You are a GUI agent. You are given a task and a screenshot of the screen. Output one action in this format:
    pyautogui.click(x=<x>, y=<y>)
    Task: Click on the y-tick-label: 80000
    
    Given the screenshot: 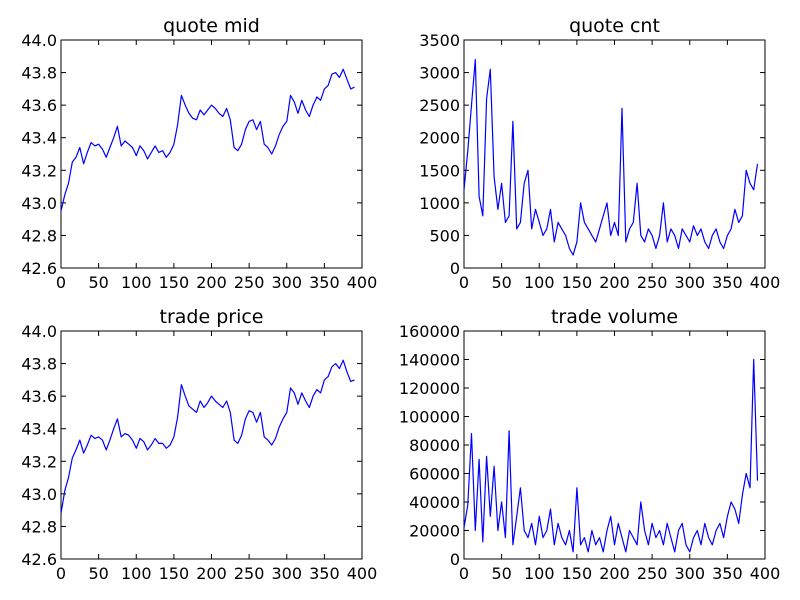 What is the action you would take?
    pyautogui.click(x=434, y=445)
    